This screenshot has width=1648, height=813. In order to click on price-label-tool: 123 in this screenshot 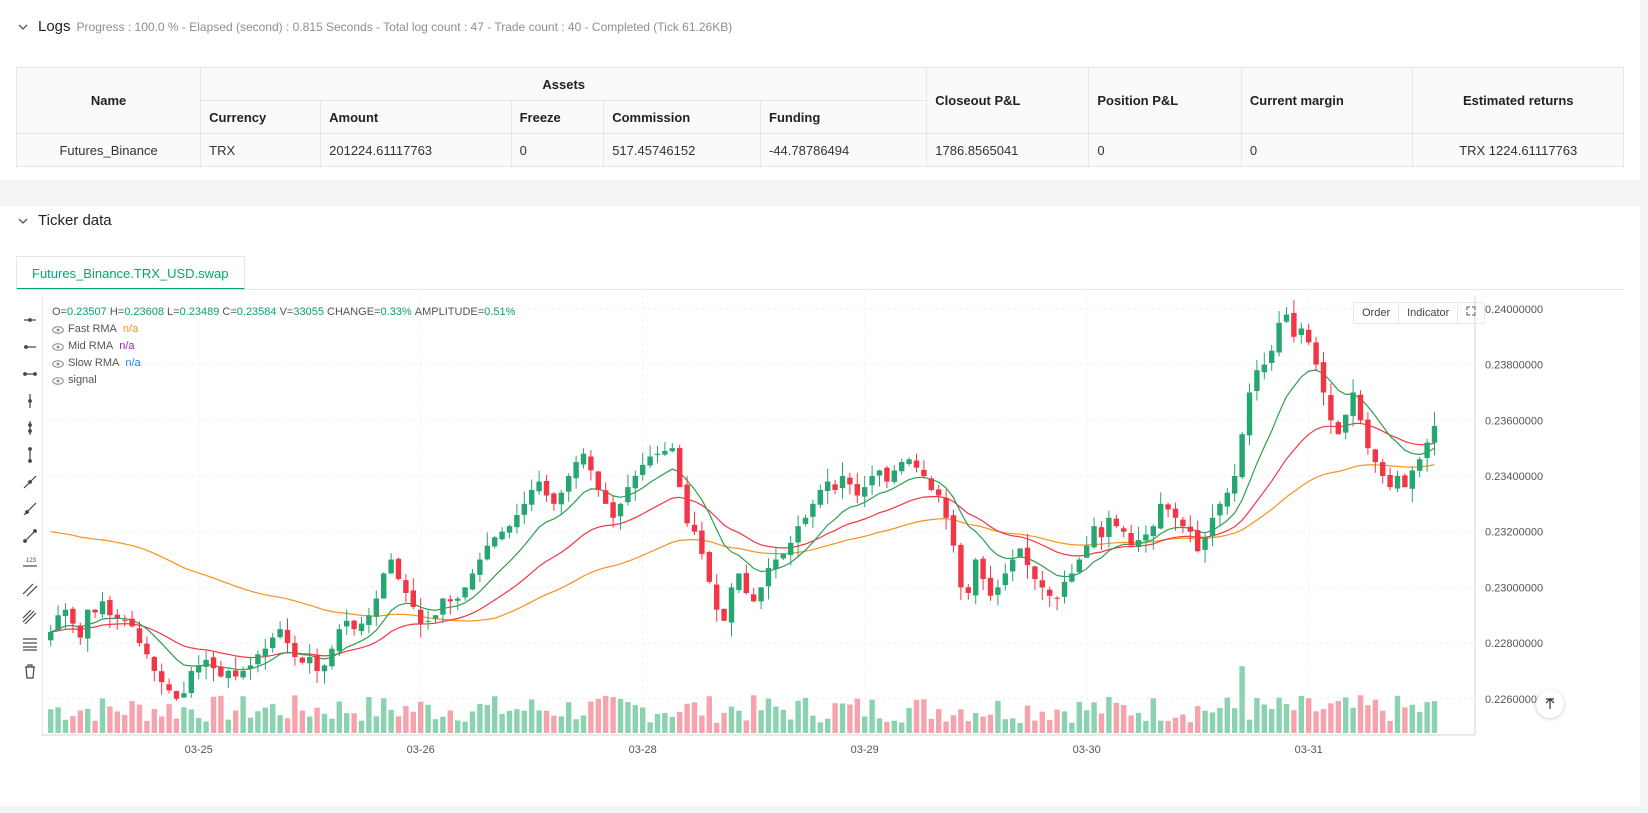, I will do `click(30, 562)`.